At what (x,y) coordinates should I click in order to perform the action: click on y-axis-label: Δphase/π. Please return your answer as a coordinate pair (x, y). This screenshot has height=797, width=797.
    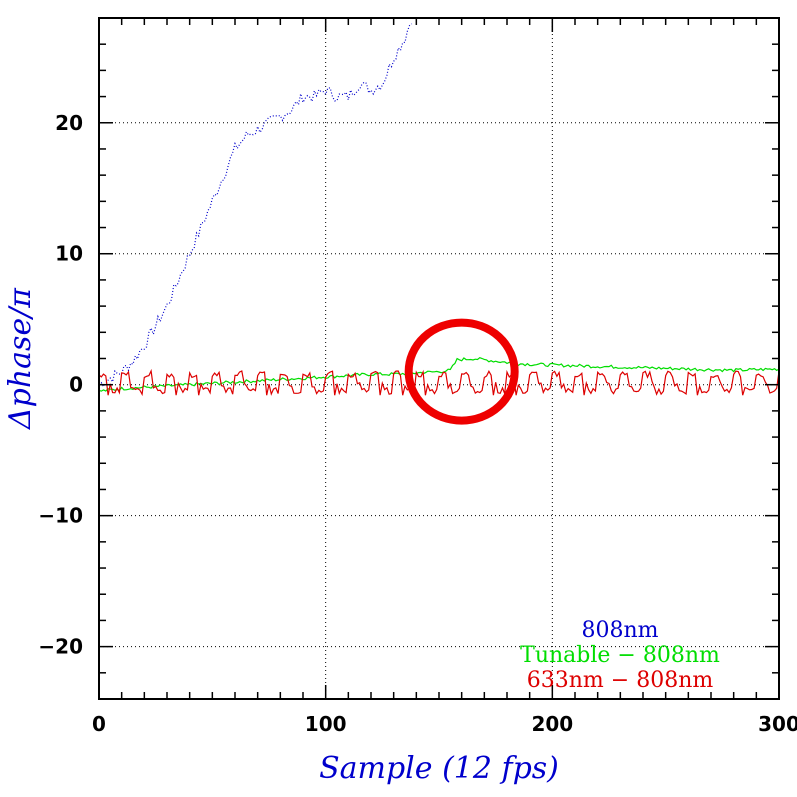
    Looking at the image, I should click on (20, 358).